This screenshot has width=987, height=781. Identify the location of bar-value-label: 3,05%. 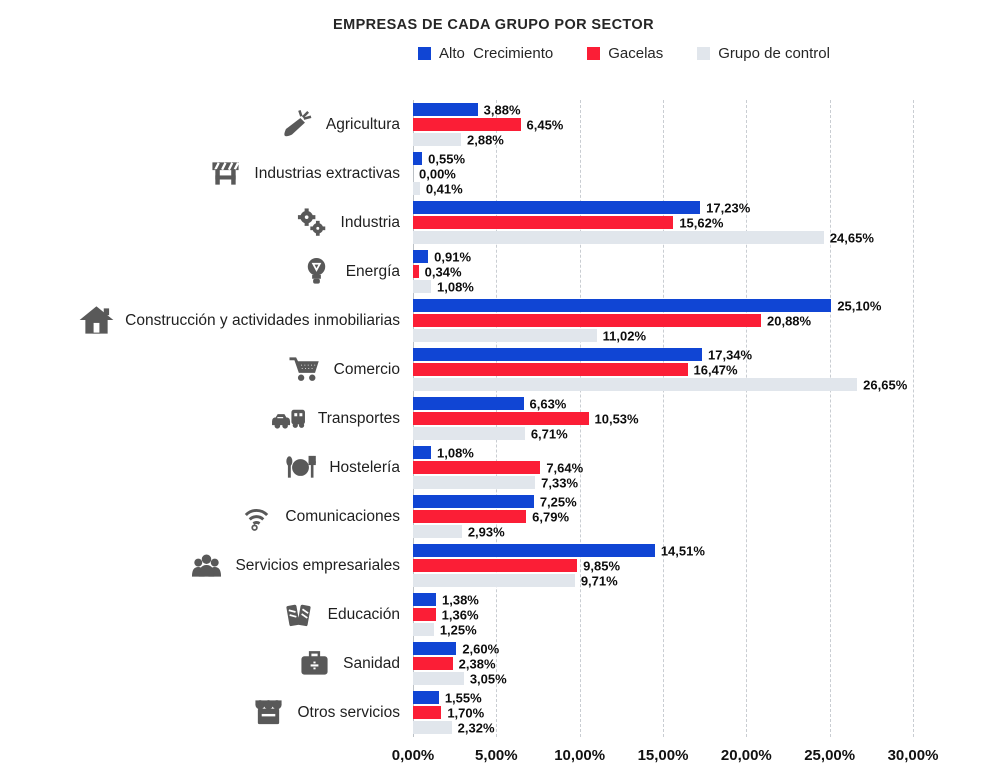
(488, 678).